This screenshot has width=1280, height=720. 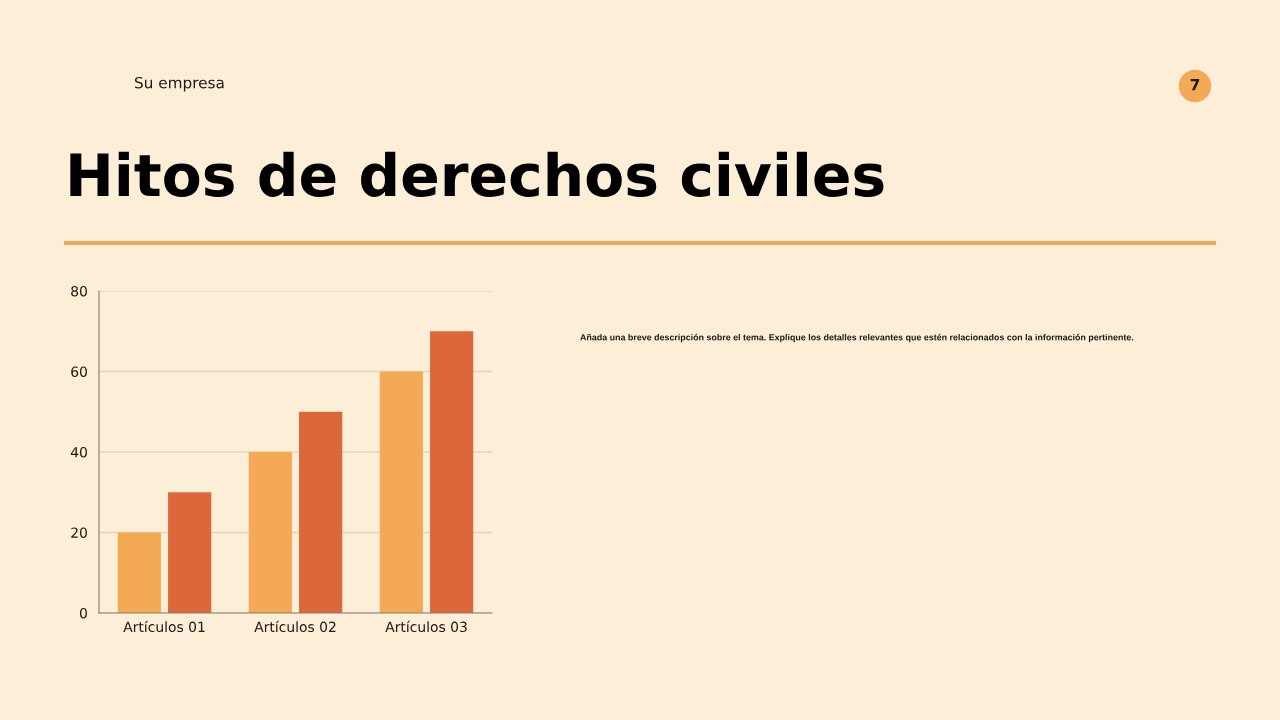 I want to click on y-tick-label: 20, so click(x=79, y=532).